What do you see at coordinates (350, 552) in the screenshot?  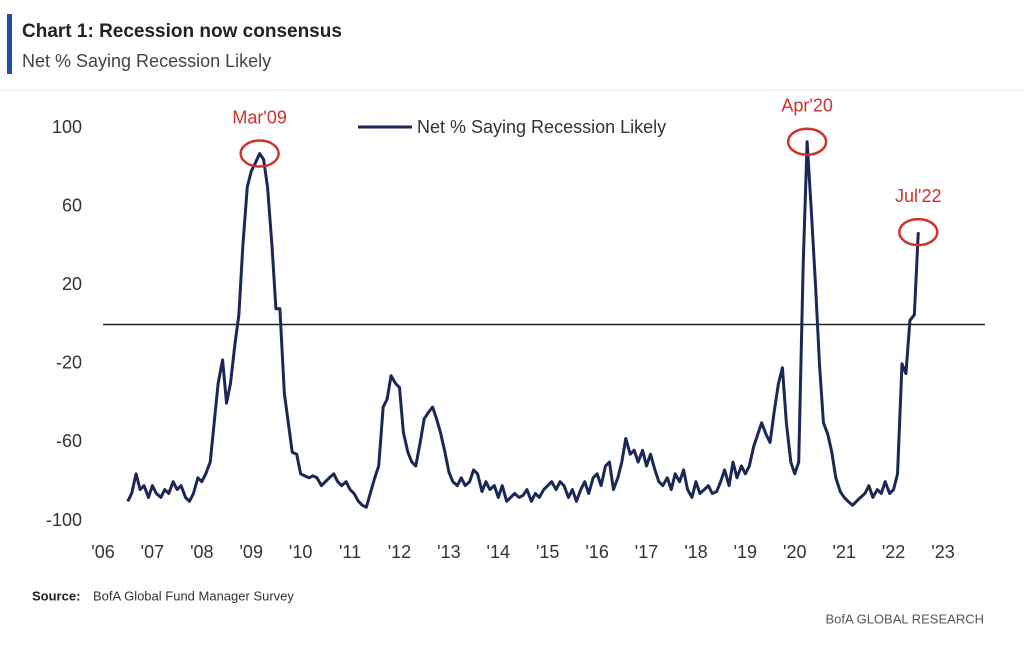 I see `x-tick-label: '11` at bounding box center [350, 552].